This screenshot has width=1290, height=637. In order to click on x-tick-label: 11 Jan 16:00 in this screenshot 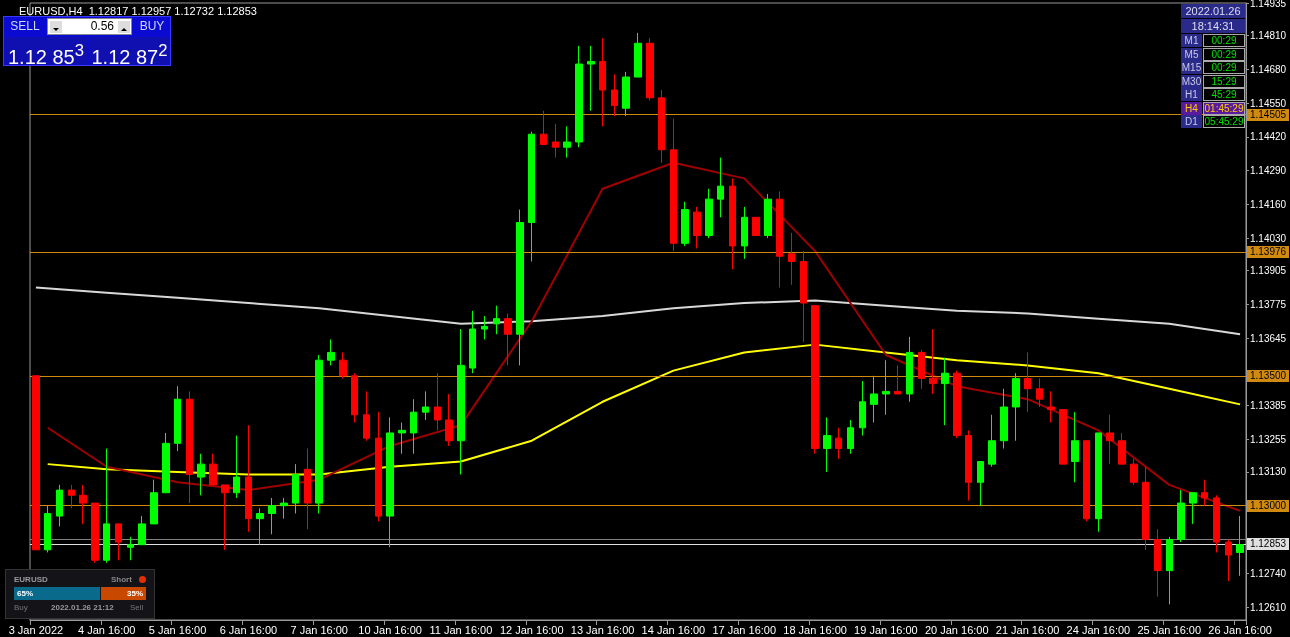, I will do `click(461, 629)`.